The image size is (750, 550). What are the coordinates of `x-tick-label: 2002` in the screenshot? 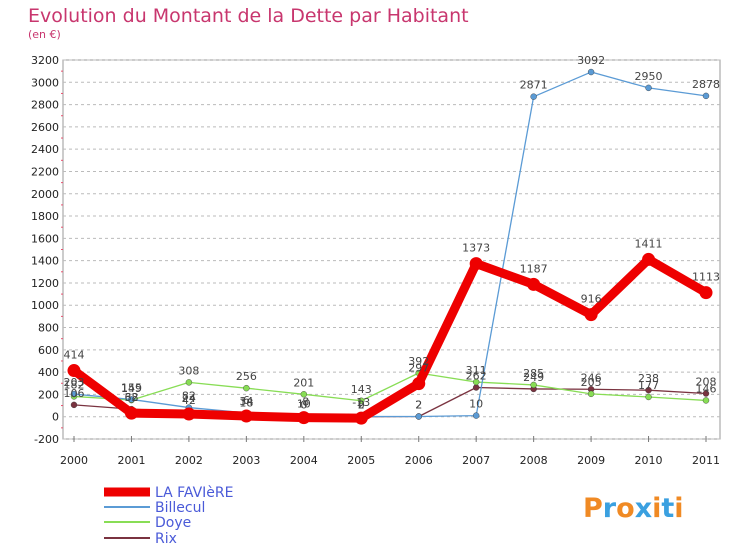 It's located at (189, 460).